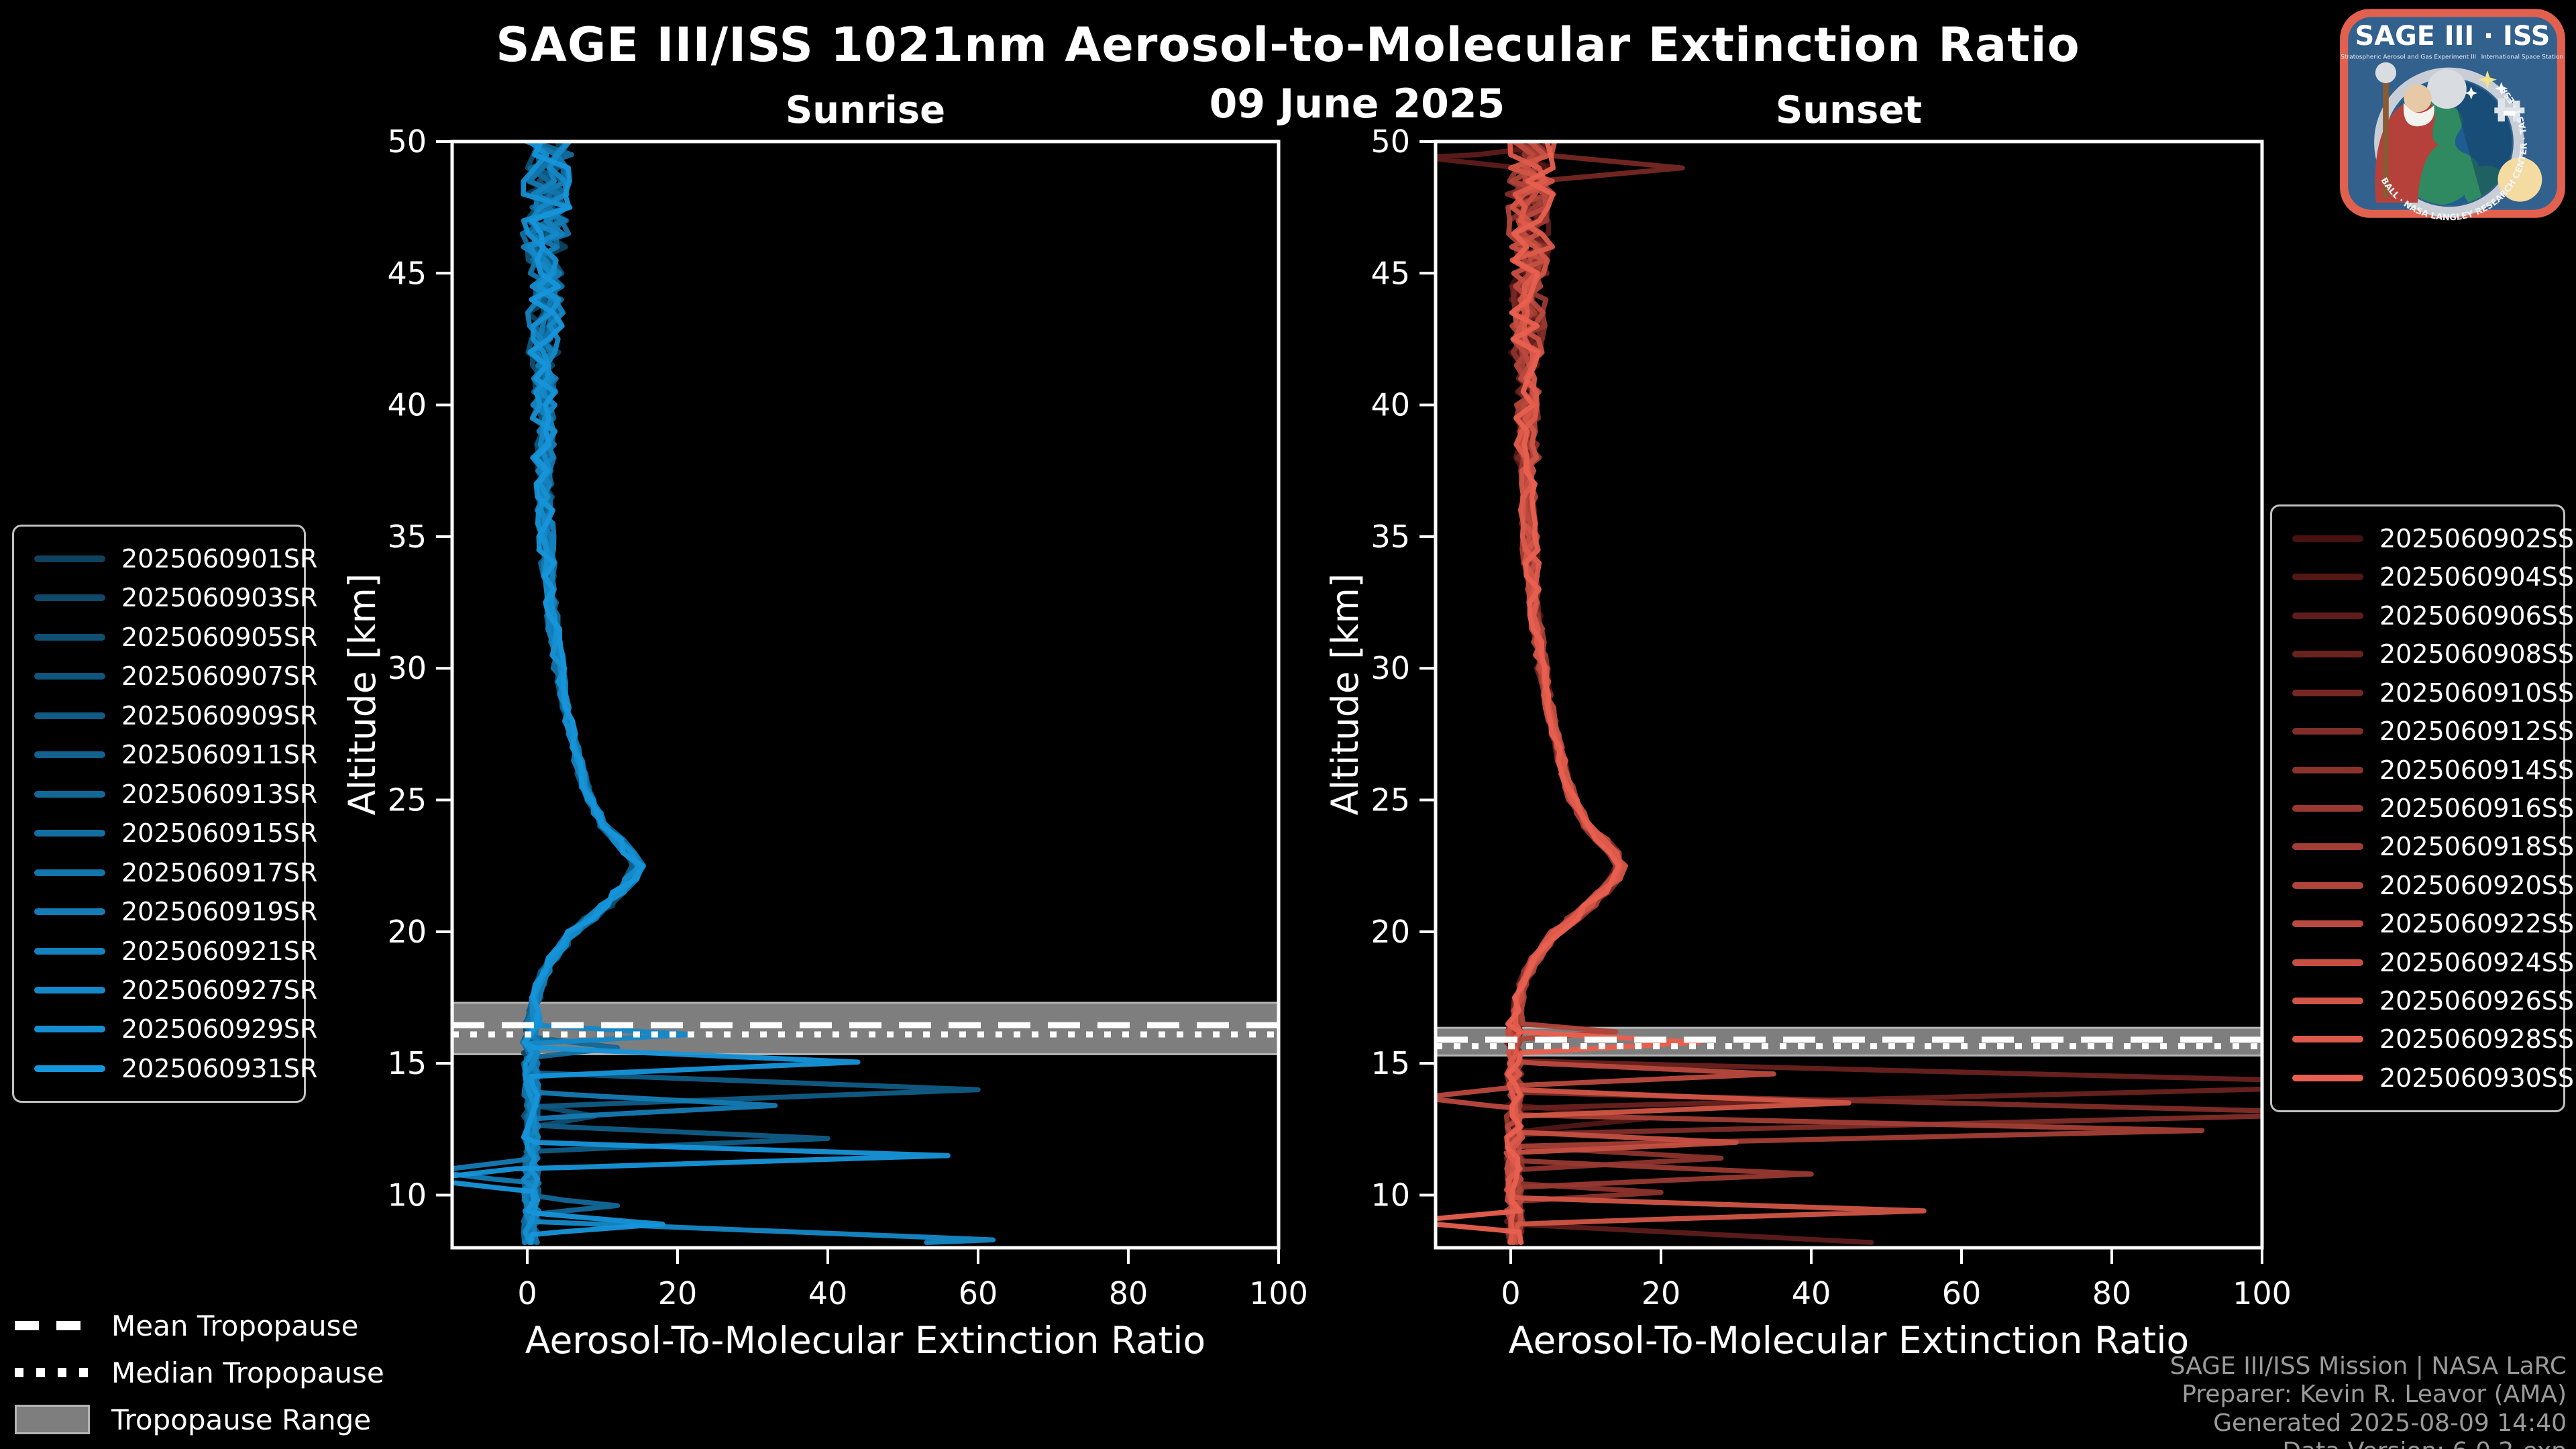 Image resolution: width=2576 pixels, height=1449 pixels. Describe the element at coordinates (2477, 538) in the screenshot. I see `event-id-label: 2025060902SS` at that location.